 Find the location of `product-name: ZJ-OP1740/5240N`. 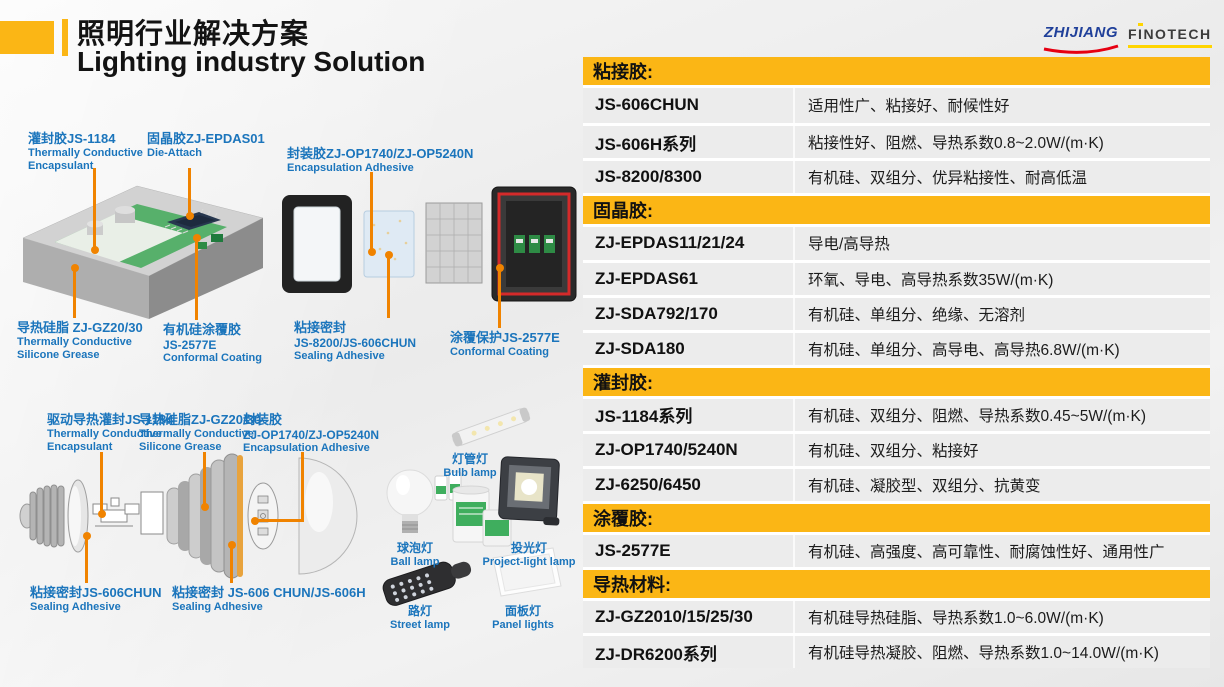

product-name: ZJ-OP1740/5240N is located at coordinates (689, 449).